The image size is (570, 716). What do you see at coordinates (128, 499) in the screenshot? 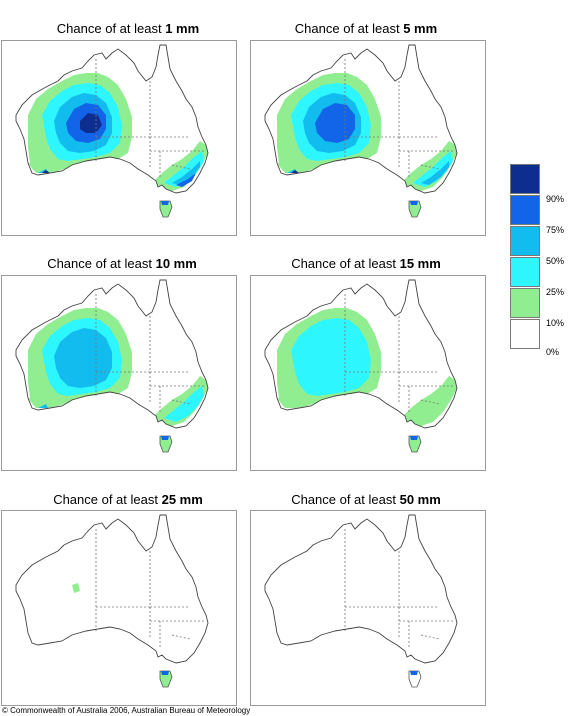
I see `panel-title-25mm: Chance of at least 25 mm` at bounding box center [128, 499].